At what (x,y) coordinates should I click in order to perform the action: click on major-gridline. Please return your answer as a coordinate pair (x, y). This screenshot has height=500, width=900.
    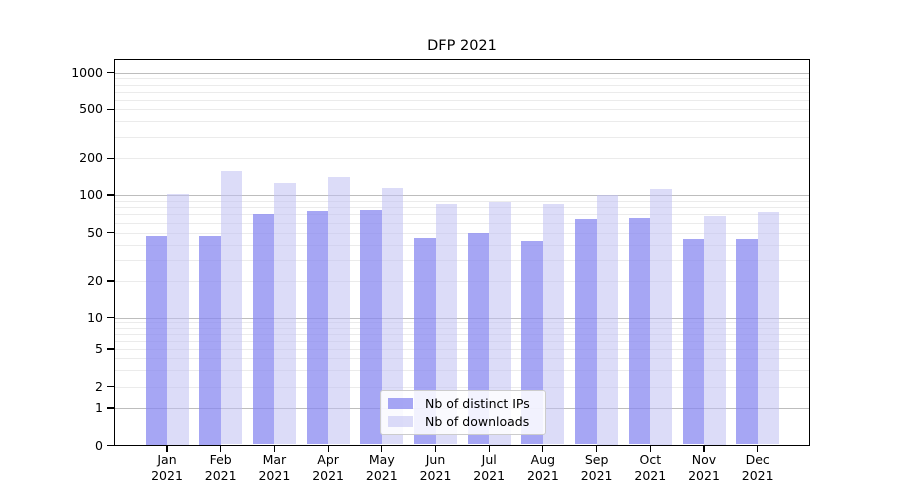
    Looking at the image, I should click on (462, 73).